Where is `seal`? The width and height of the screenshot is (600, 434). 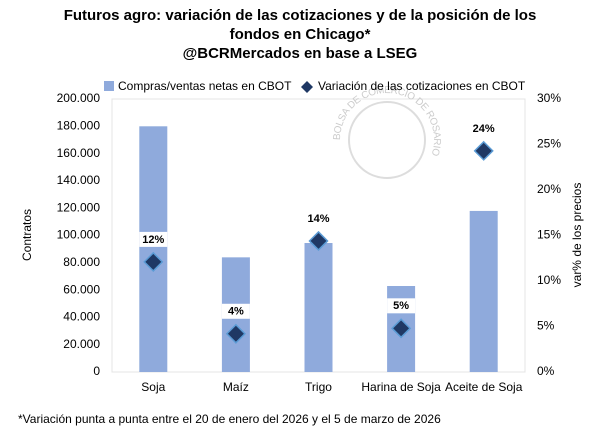
seal is located at coordinates (387, 140).